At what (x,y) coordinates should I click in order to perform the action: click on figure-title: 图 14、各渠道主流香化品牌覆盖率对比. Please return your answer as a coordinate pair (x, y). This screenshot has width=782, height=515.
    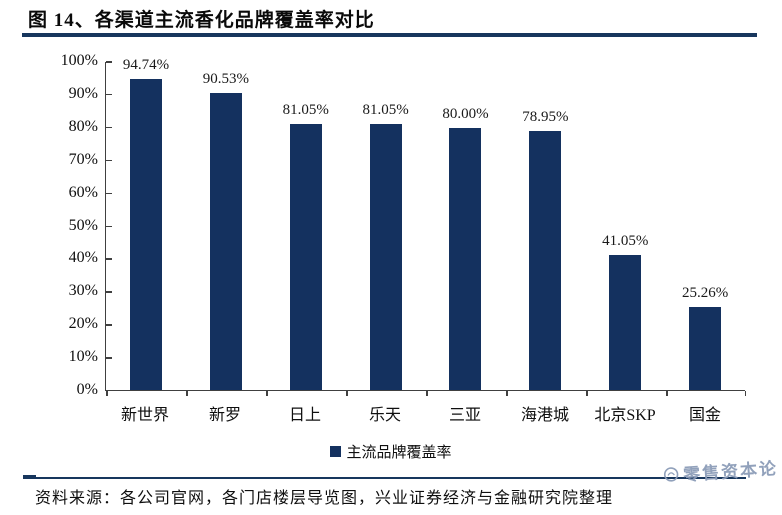
    Looking at the image, I should click on (201, 20).